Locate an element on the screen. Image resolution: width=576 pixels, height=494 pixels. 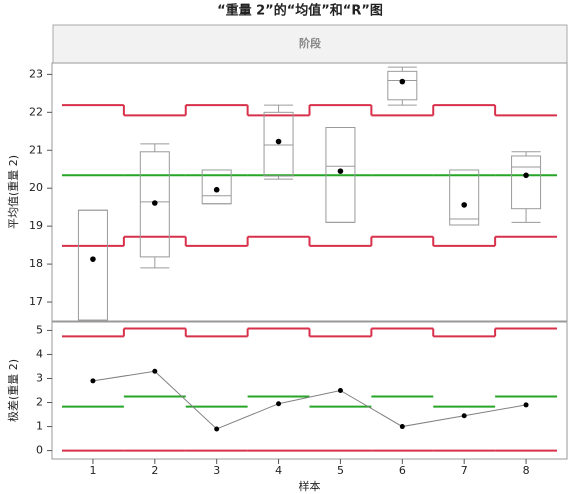
x-tick-label: 3 is located at coordinates (216, 470).